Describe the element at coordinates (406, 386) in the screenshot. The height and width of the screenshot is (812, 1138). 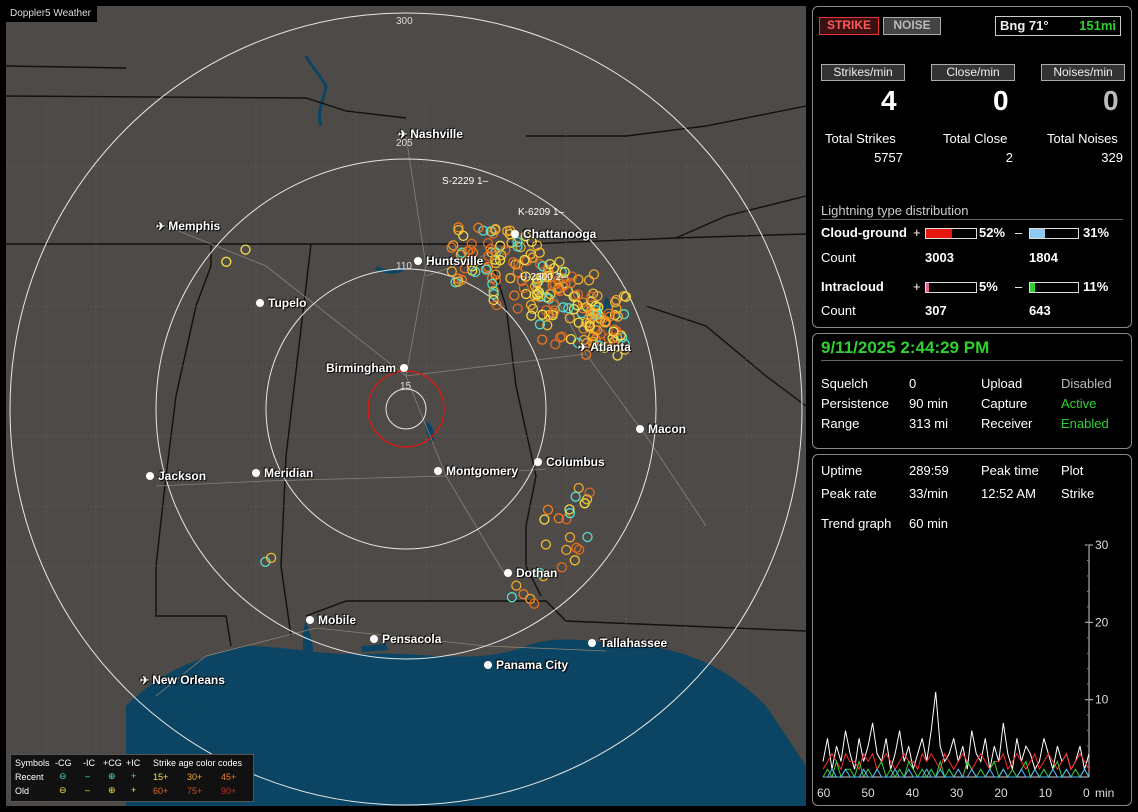
I see `range-ring-label: 15` at that location.